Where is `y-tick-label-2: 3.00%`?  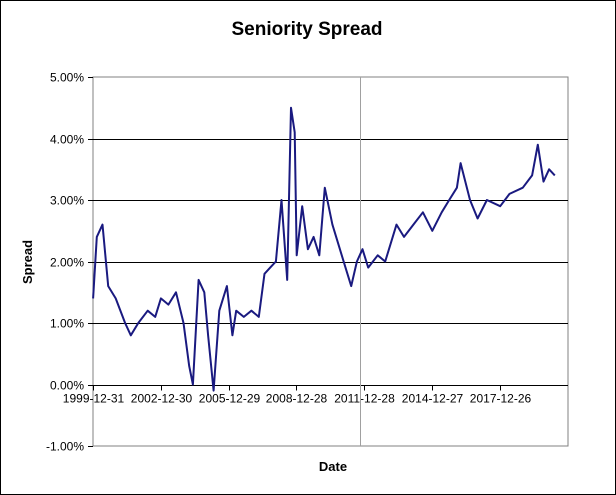 y-tick-label-2: 3.00% is located at coordinates (67, 201).